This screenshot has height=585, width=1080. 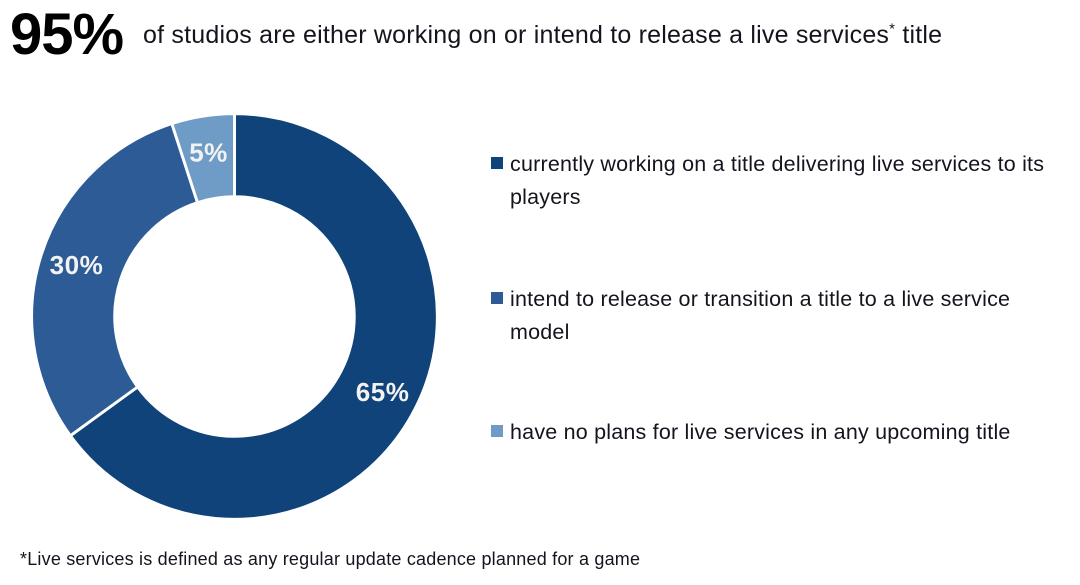 I want to click on footnote-asterisk: *, so click(x=892, y=29).